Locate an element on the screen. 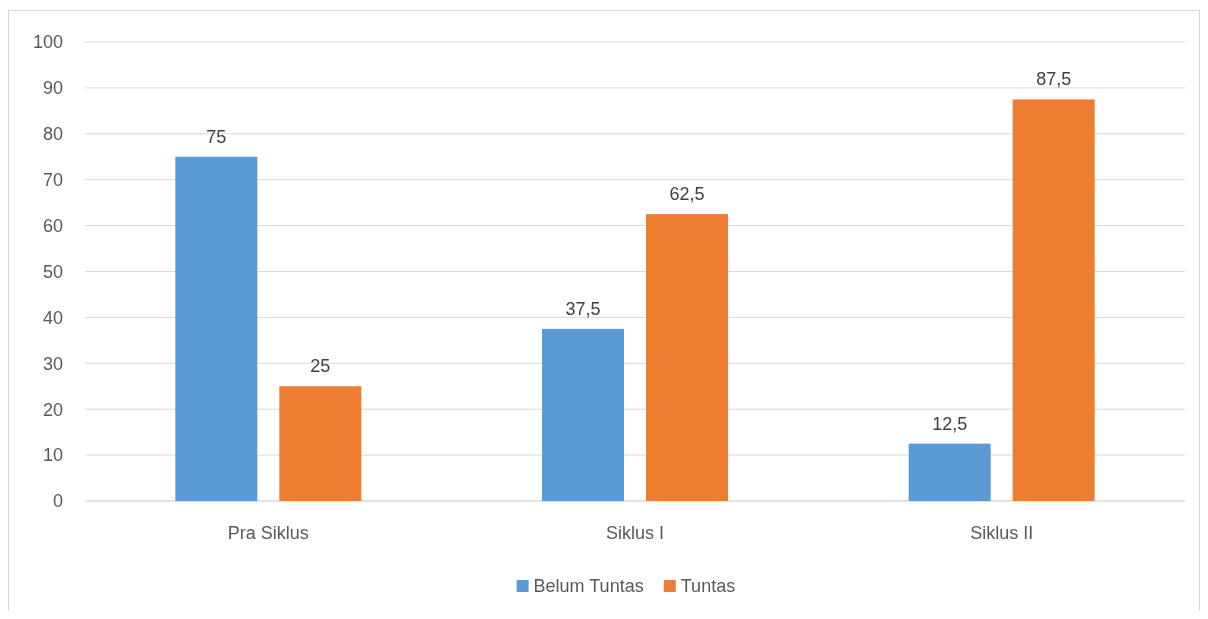 The height and width of the screenshot is (619, 1208). y-tick-label: 100 is located at coordinates (47, 42).